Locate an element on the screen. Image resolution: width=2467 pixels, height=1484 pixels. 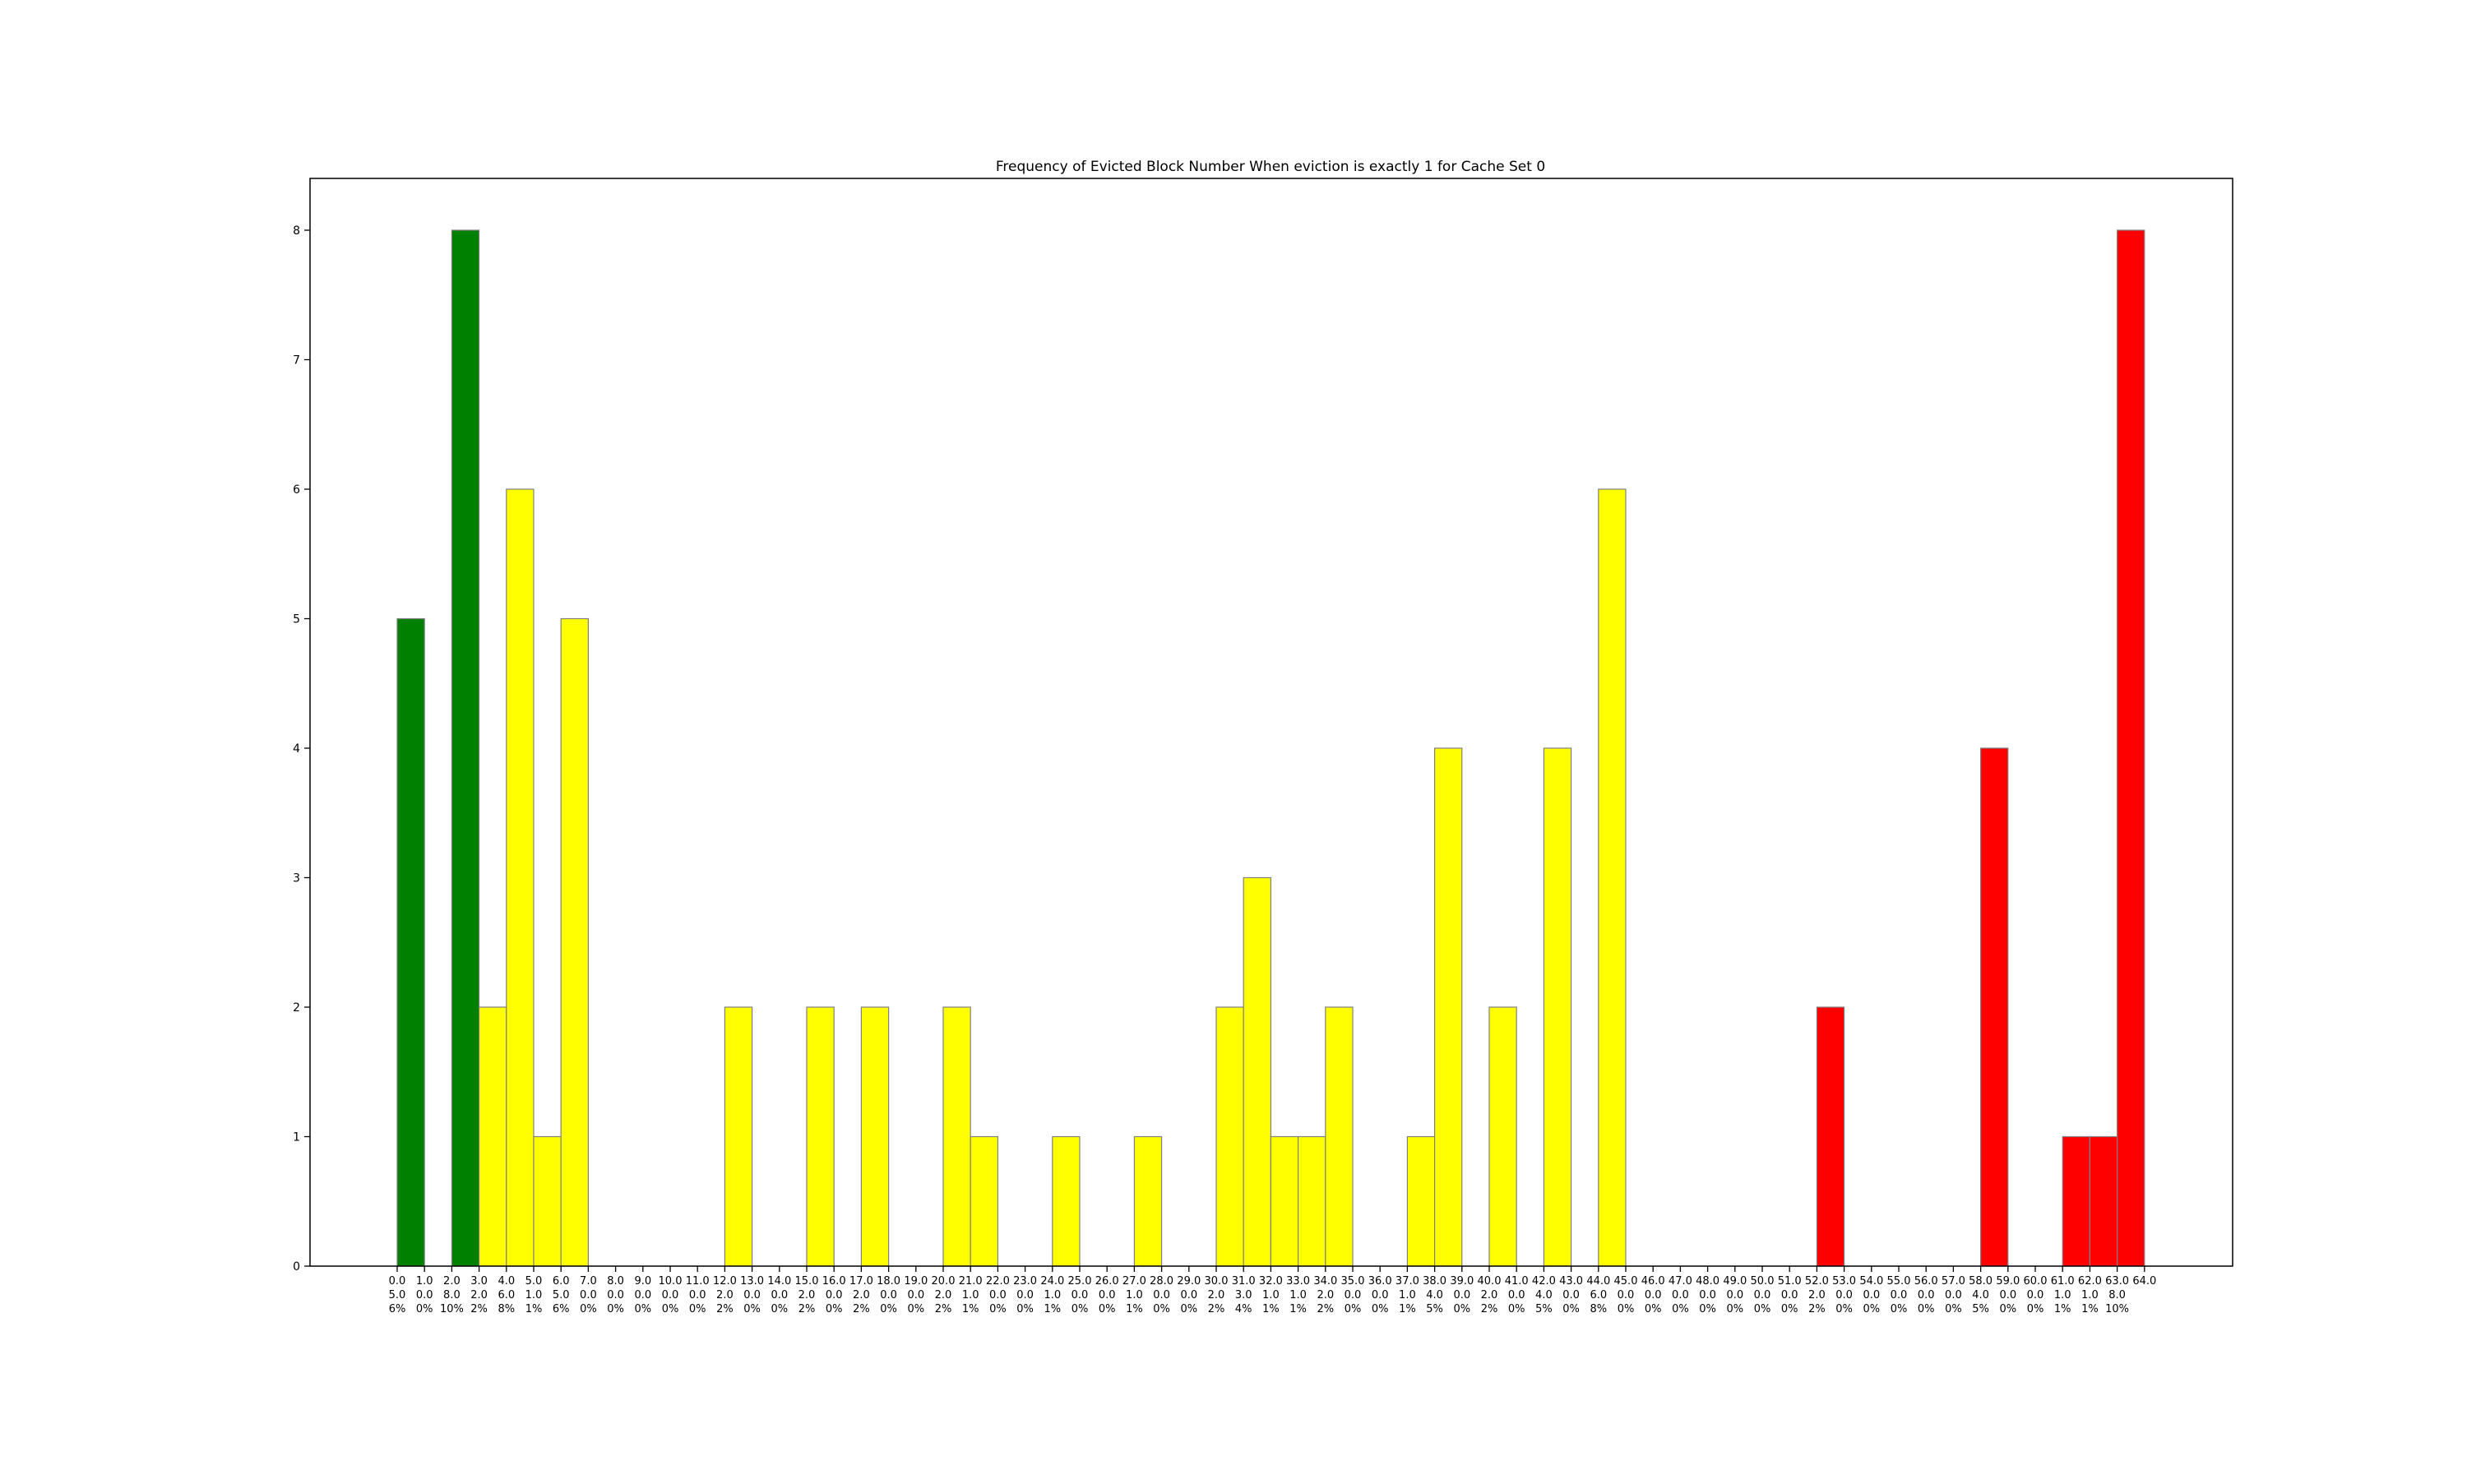
x-tick-label-47-line-3: 0% is located at coordinates (1680, 1309).